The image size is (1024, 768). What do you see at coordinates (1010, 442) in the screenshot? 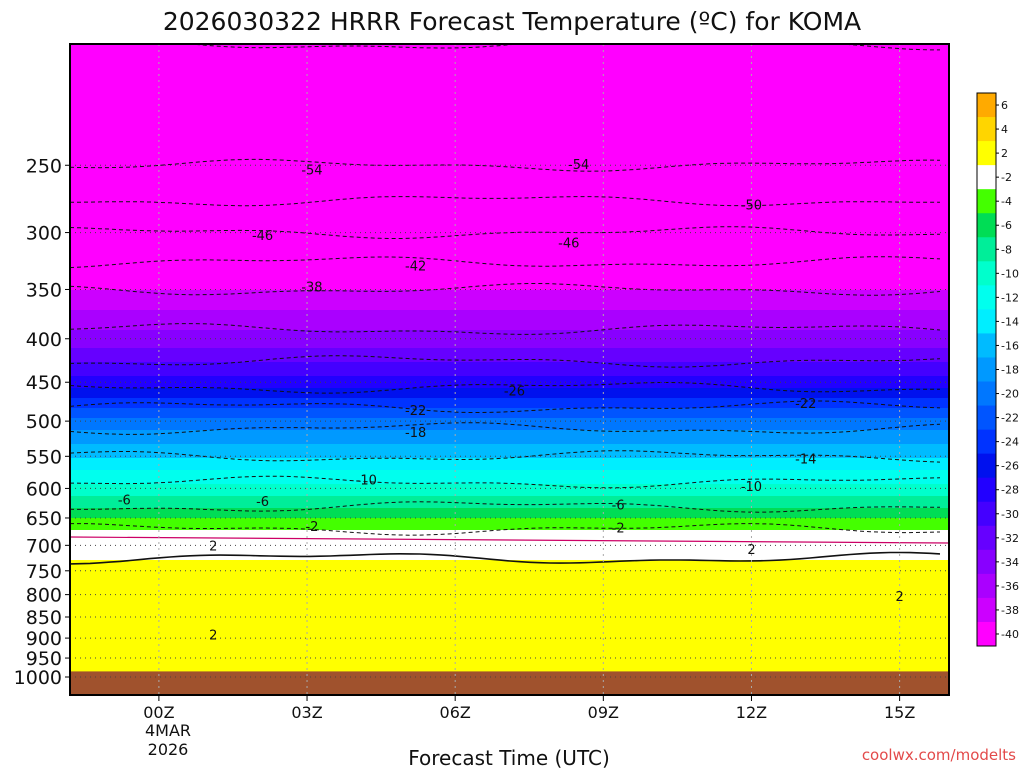
I see `colorbar-label: -24` at bounding box center [1010, 442].